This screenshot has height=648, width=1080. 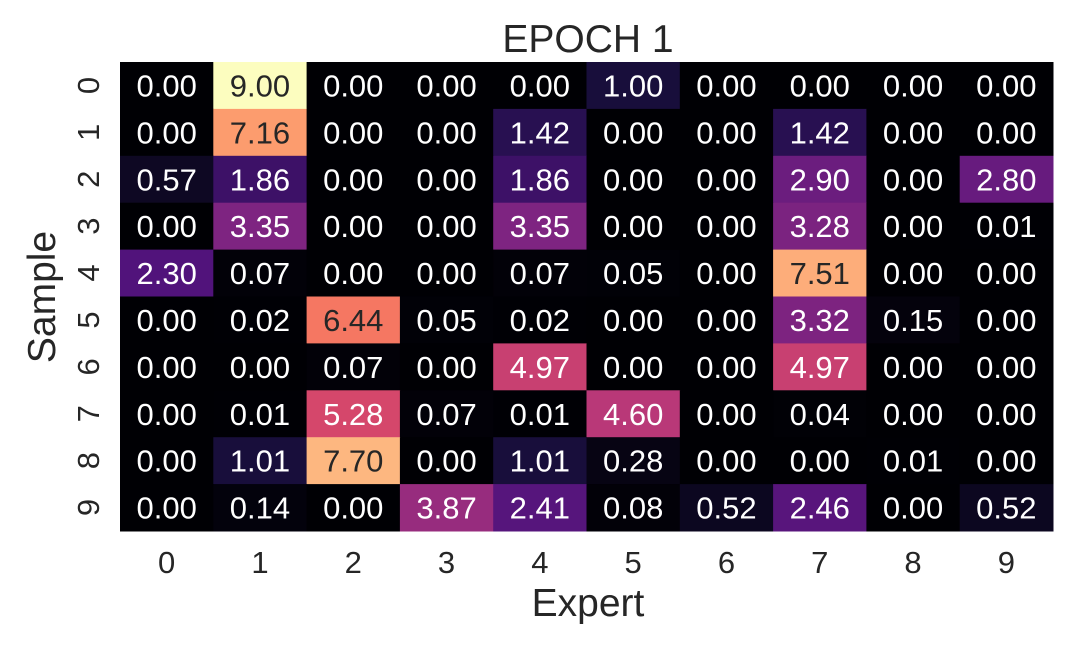 I want to click on heatmap-cell-r8-c9, so click(x=1006, y=461).